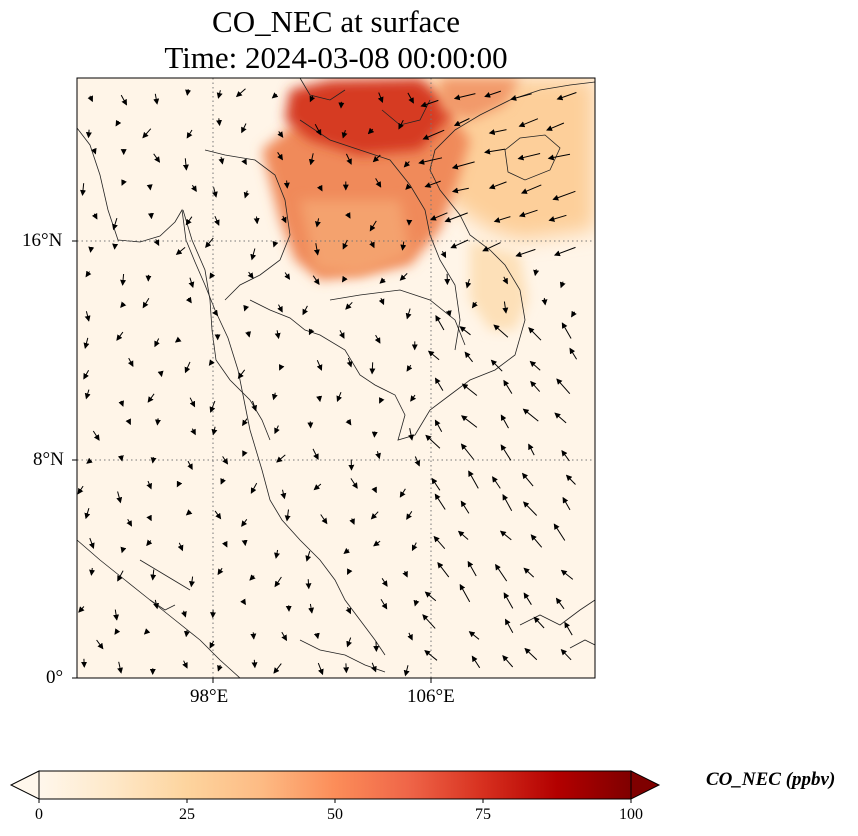 The width and height of the screenshot is (858, 836). What do you see at coordinates (335, 785) in the screenshot?
I see `colorbar` at bounding box center [335, 785].